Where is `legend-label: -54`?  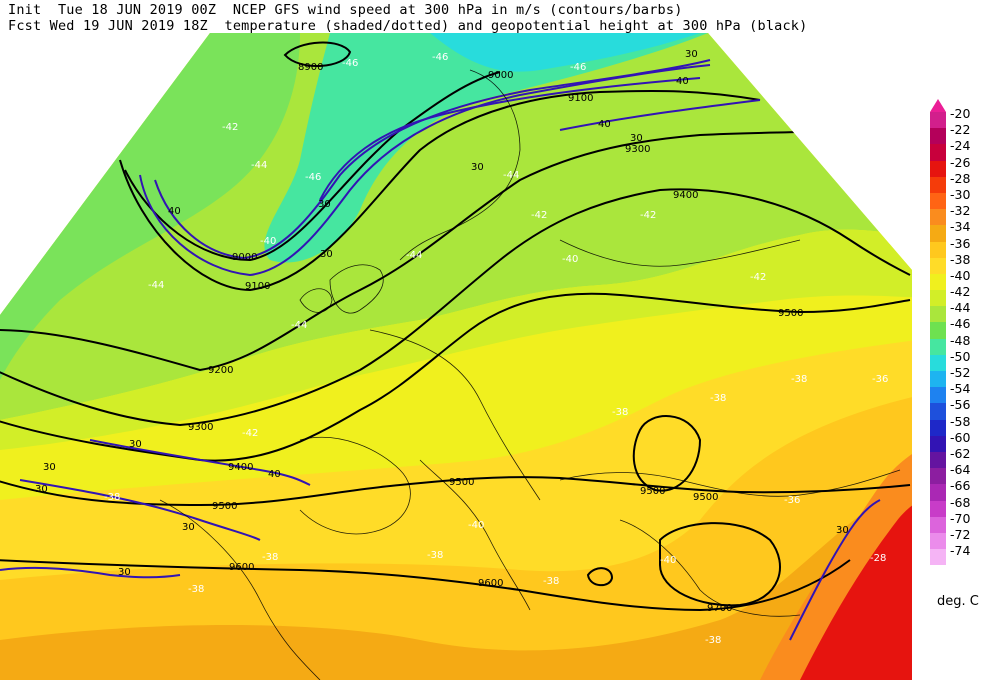 legend-label: -54 is located at coordinates (960, 389).